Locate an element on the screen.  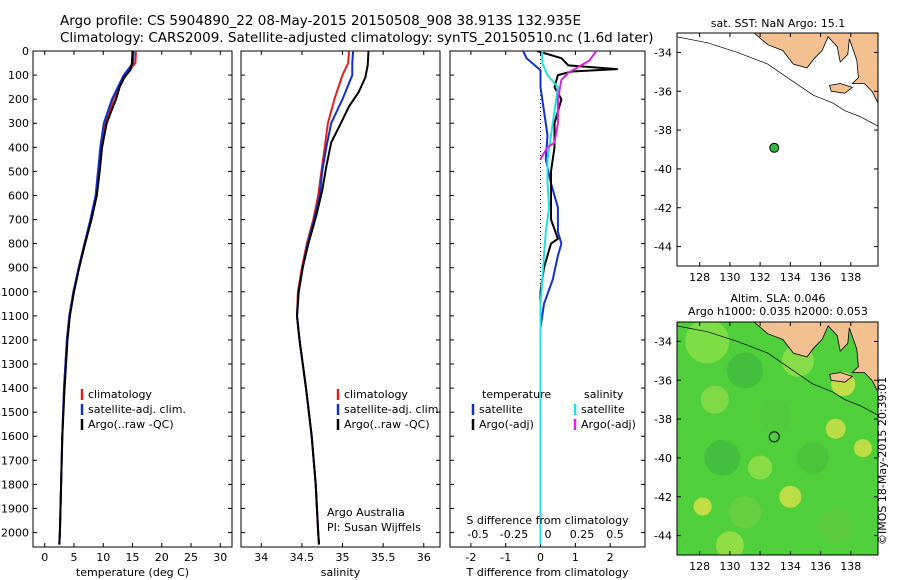
xtick-label: -2 is located at coordinates (470, 557).